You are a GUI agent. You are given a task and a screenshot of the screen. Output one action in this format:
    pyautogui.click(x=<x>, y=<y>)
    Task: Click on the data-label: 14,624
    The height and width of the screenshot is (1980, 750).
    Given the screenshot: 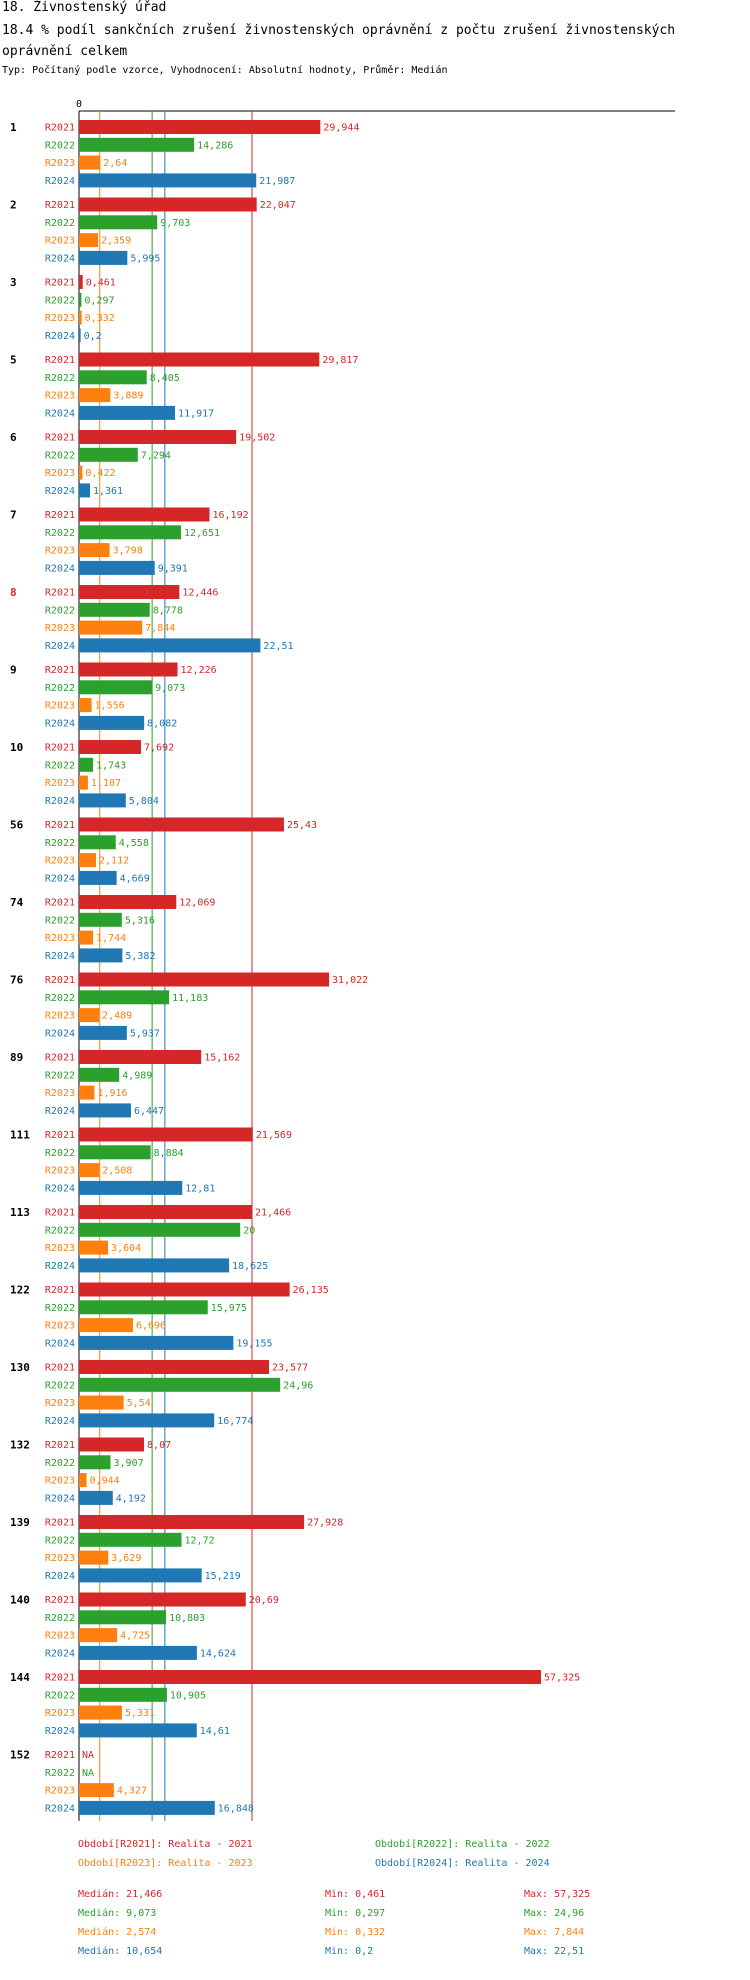 What is the action you would take?
    pyautogui.click(x=218, y=1653)
    